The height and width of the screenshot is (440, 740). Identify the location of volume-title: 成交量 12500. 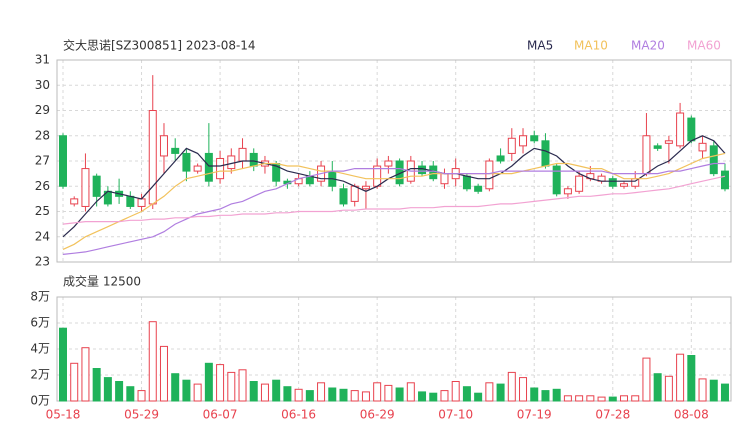
(102, 281).